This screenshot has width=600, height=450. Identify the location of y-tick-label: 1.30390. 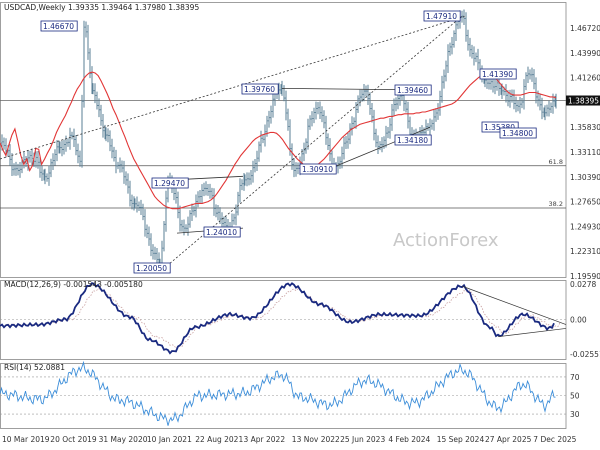
(585, 177).